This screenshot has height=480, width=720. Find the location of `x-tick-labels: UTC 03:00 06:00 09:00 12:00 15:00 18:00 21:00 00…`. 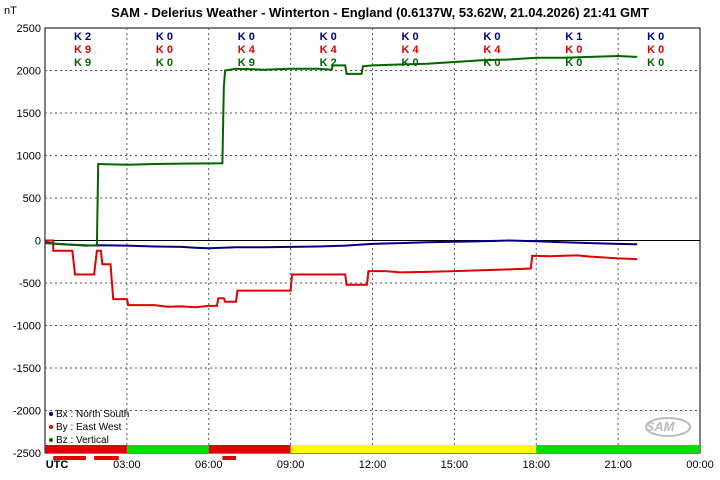

x-tick-labels: UTC 03:00 06:00 09:00 12:00 15:00 18:00 21:00 00… is located at coordinates (380, 465).